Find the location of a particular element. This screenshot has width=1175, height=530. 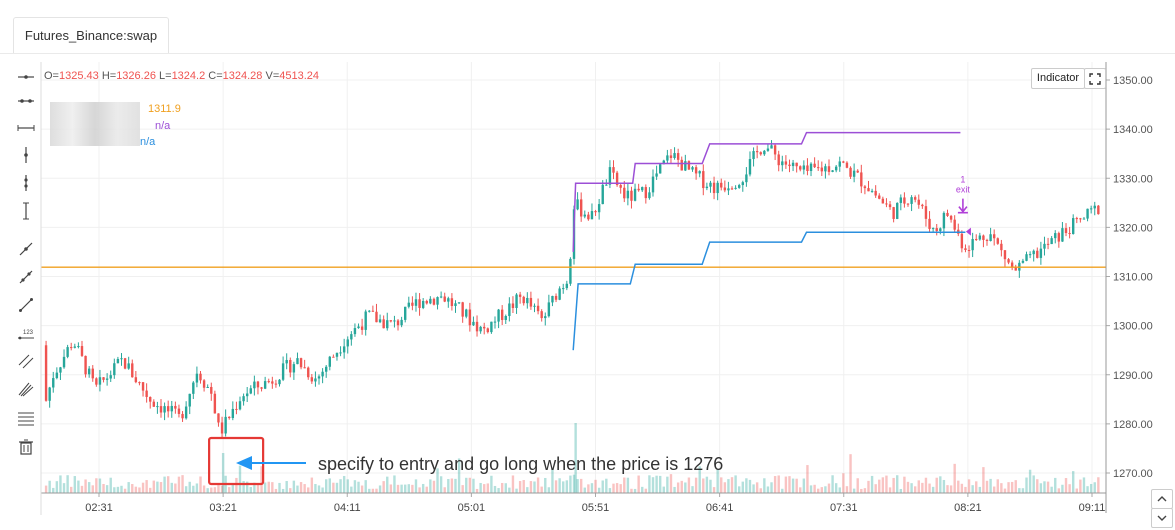

vertical-line-icon is located at coordinates (26, 155).